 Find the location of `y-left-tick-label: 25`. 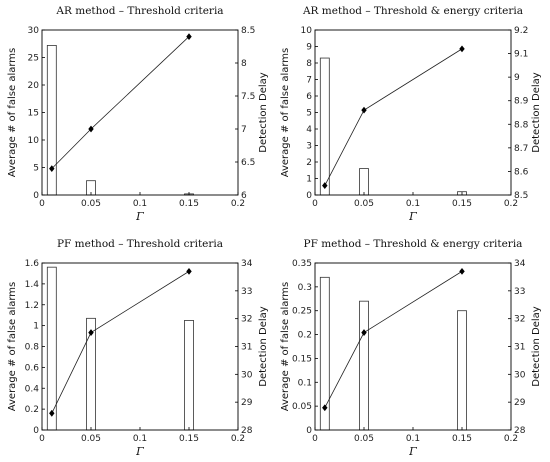

y-left-tick-label: 25 is located at coordinates (33, 59).